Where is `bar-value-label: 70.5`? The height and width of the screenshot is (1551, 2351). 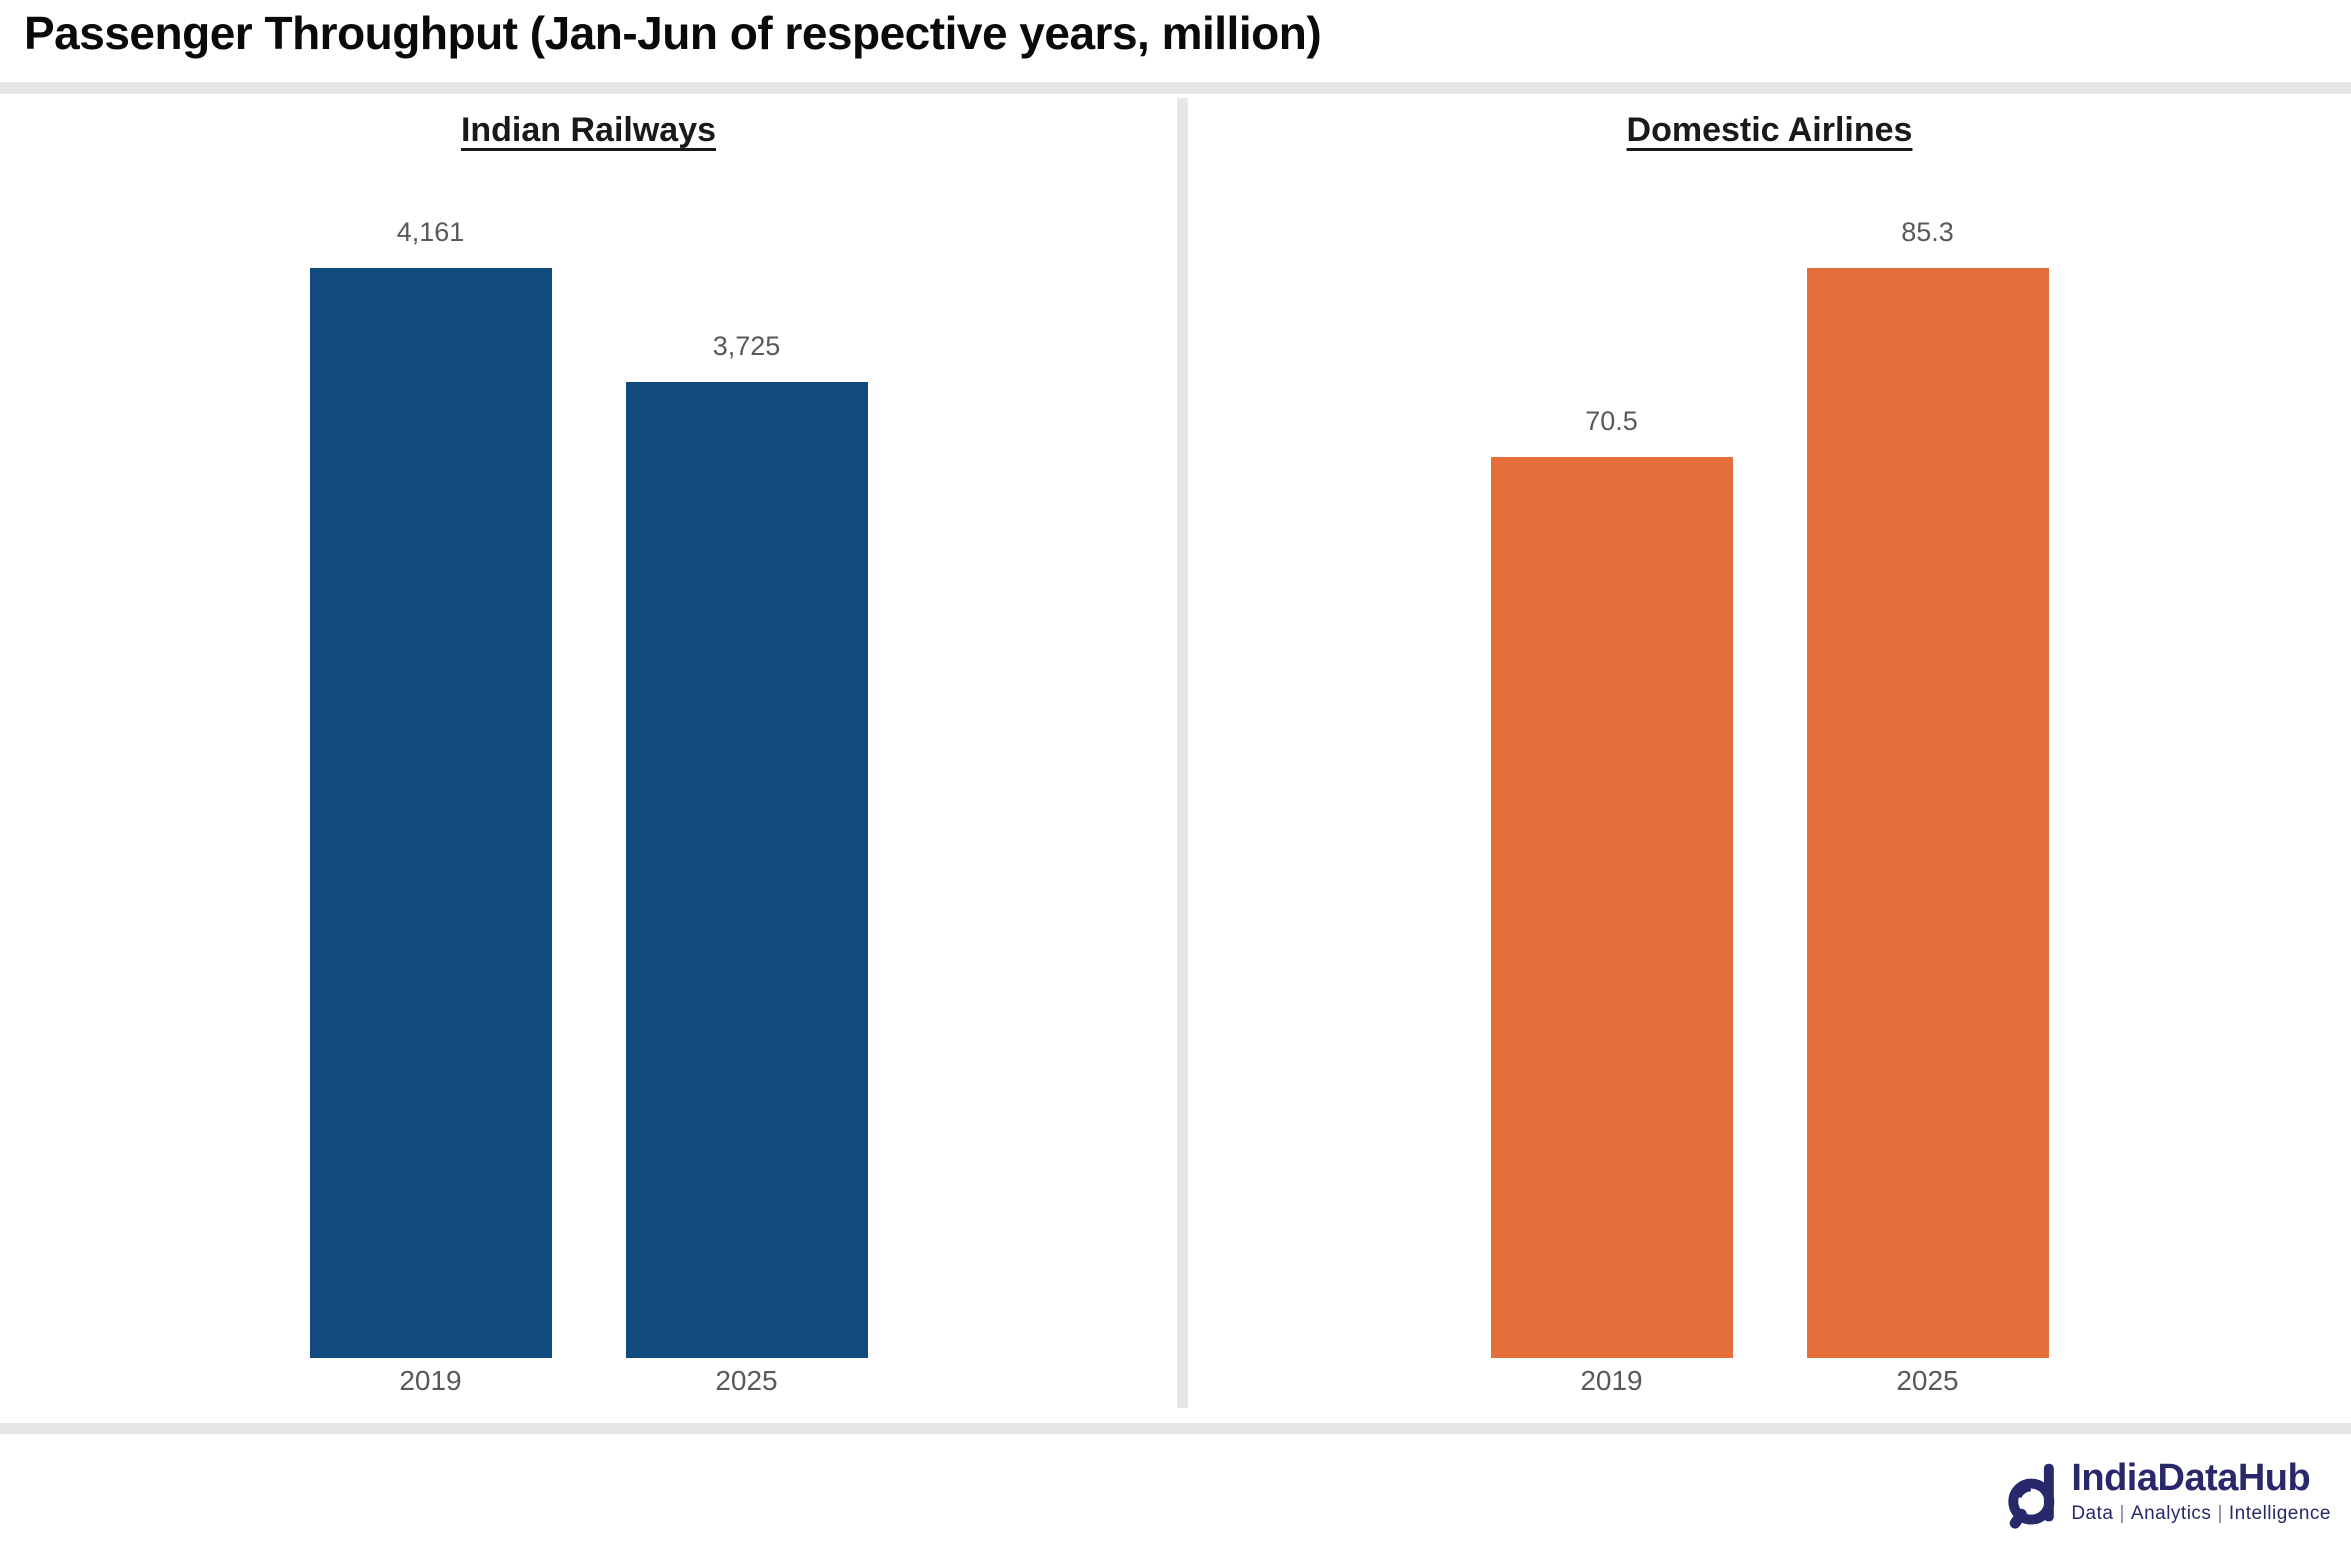 bar-value-label: 70.5 is located at coordinates (1611, 421).